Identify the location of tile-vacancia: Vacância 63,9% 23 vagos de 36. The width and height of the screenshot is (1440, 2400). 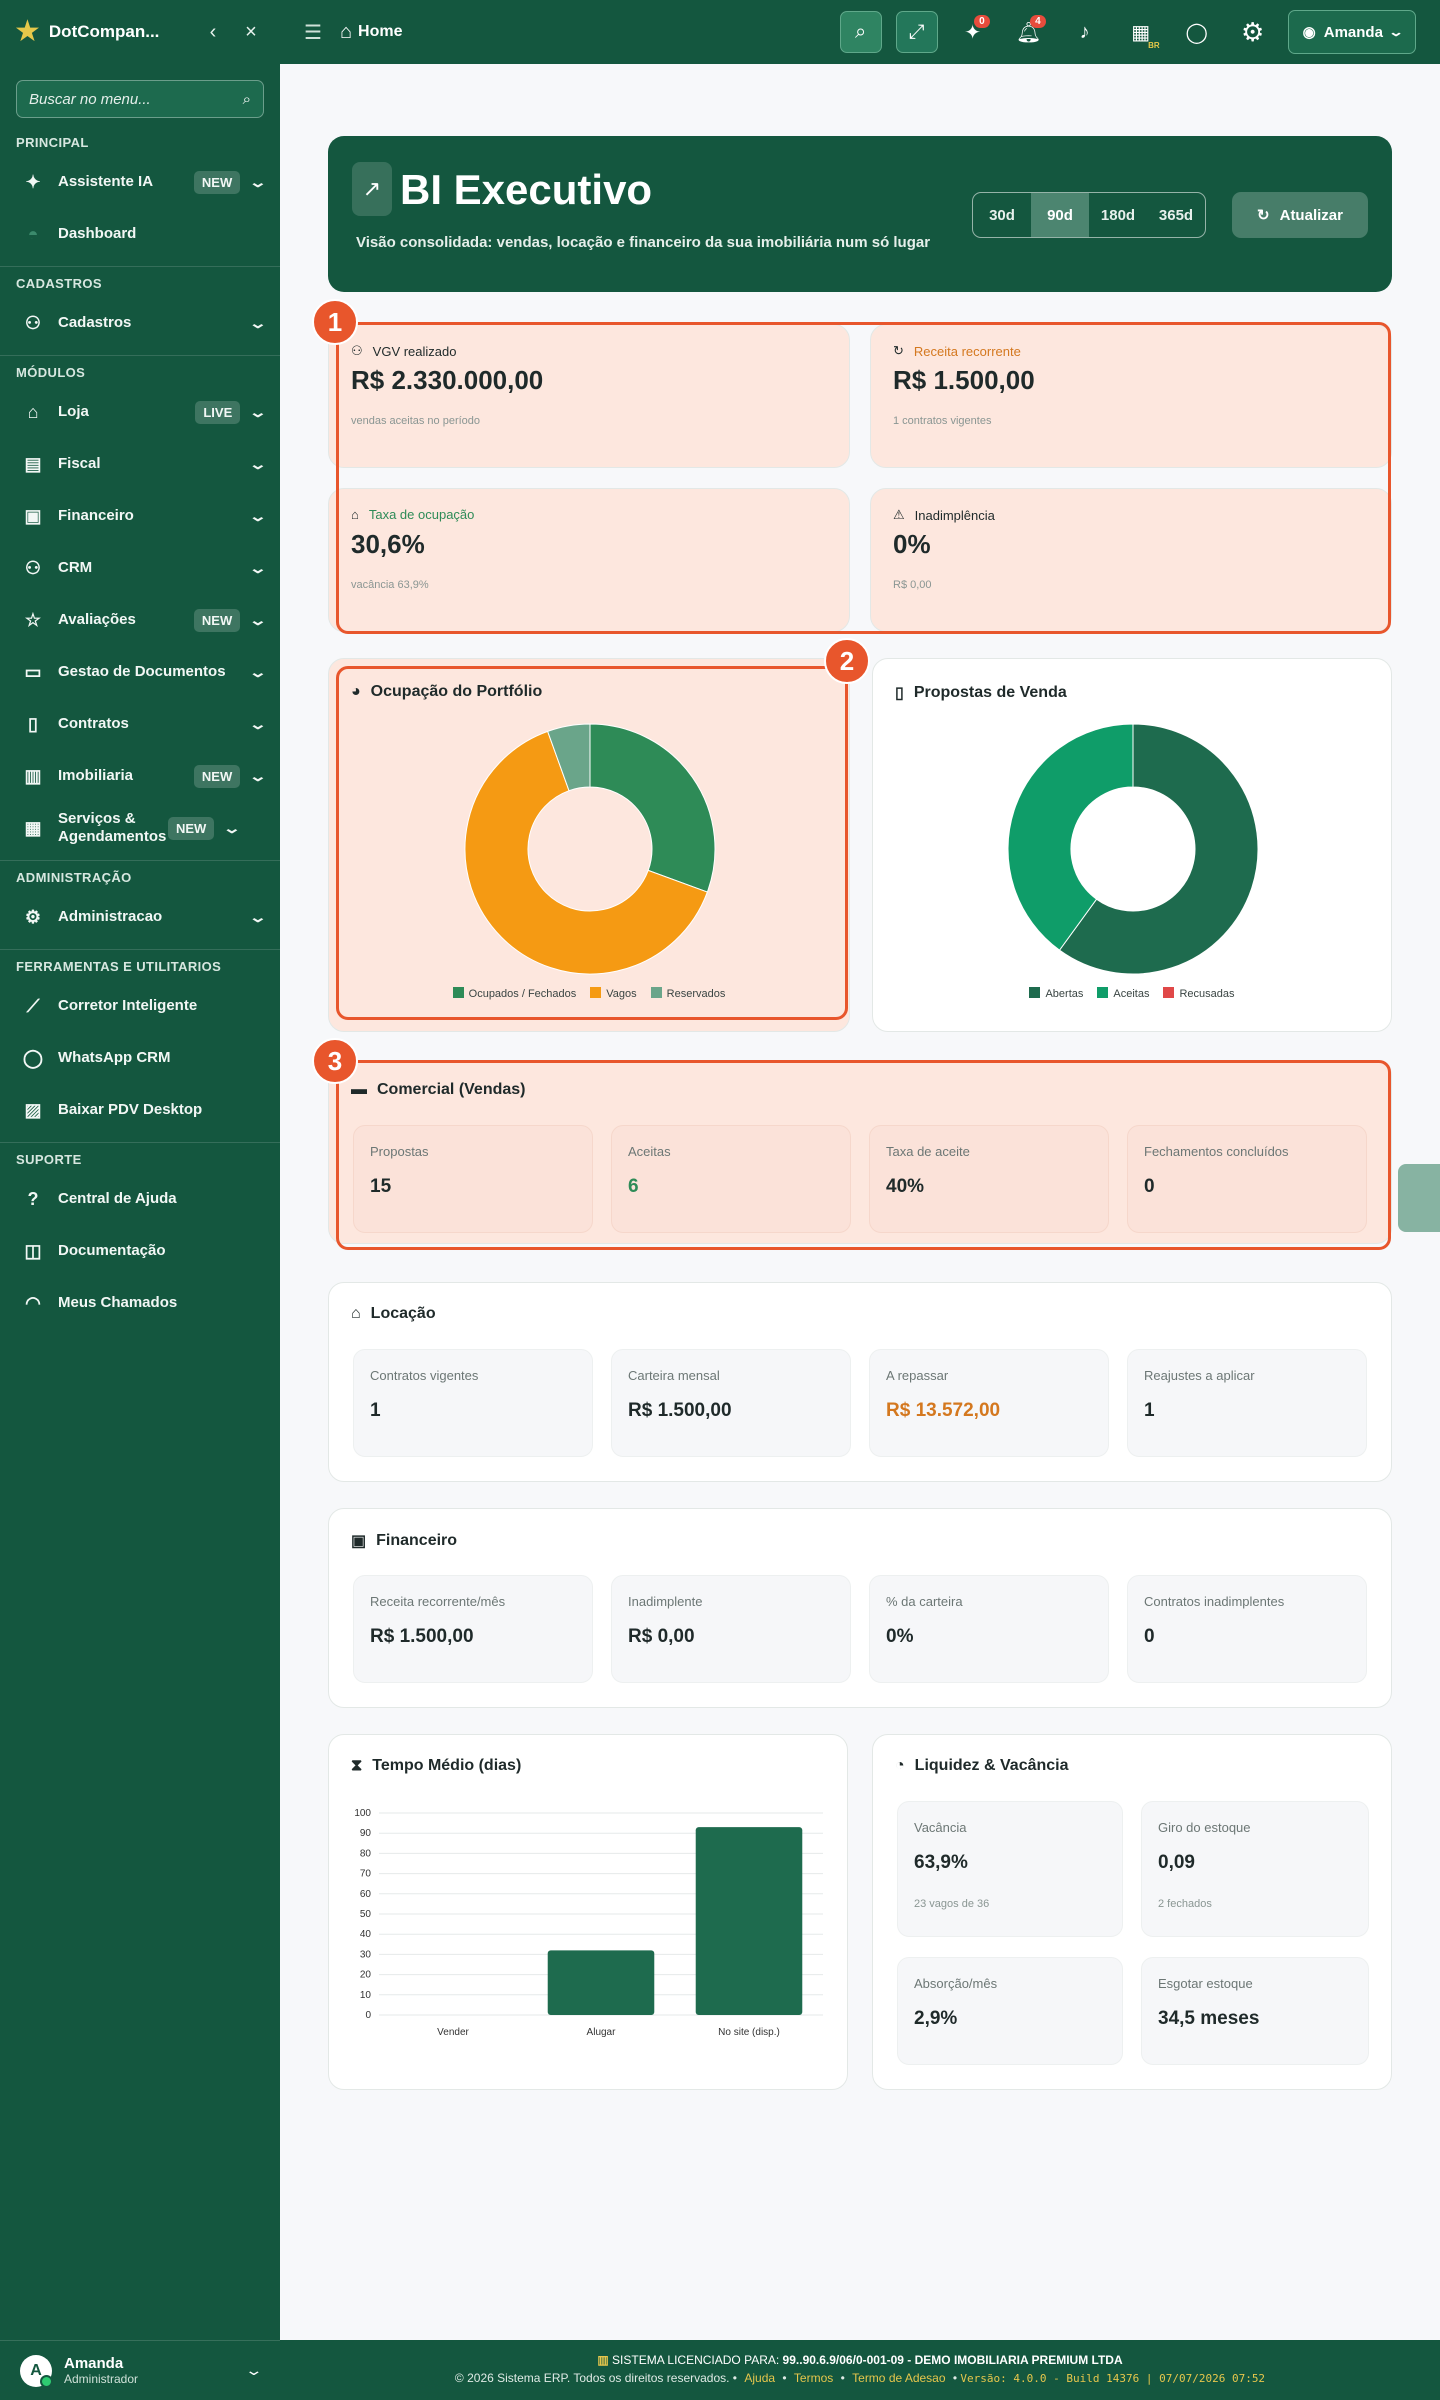
(1010, 1869).